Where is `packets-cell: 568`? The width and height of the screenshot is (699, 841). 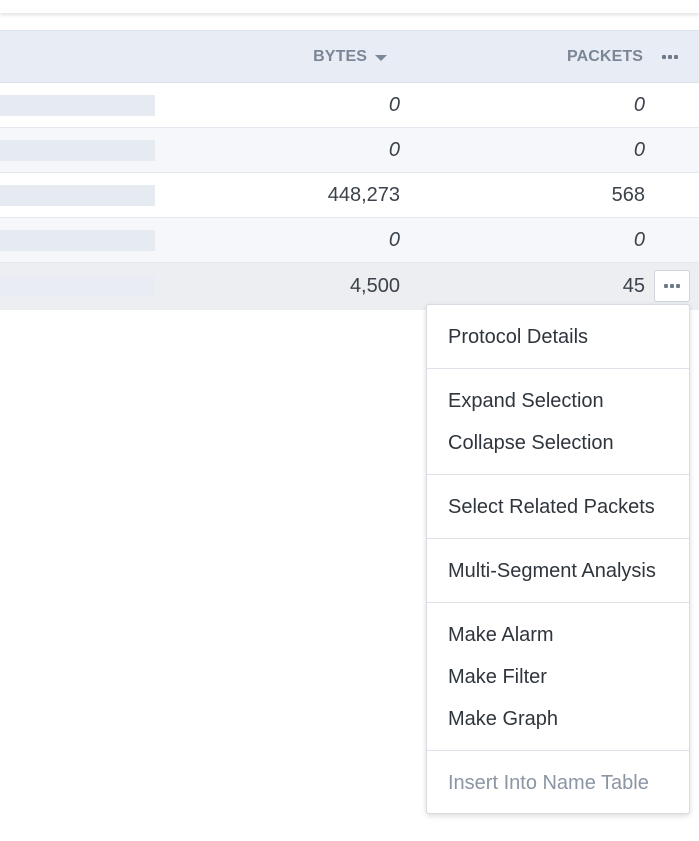
packets-cell: 568 is located at coordinates (628, 195).